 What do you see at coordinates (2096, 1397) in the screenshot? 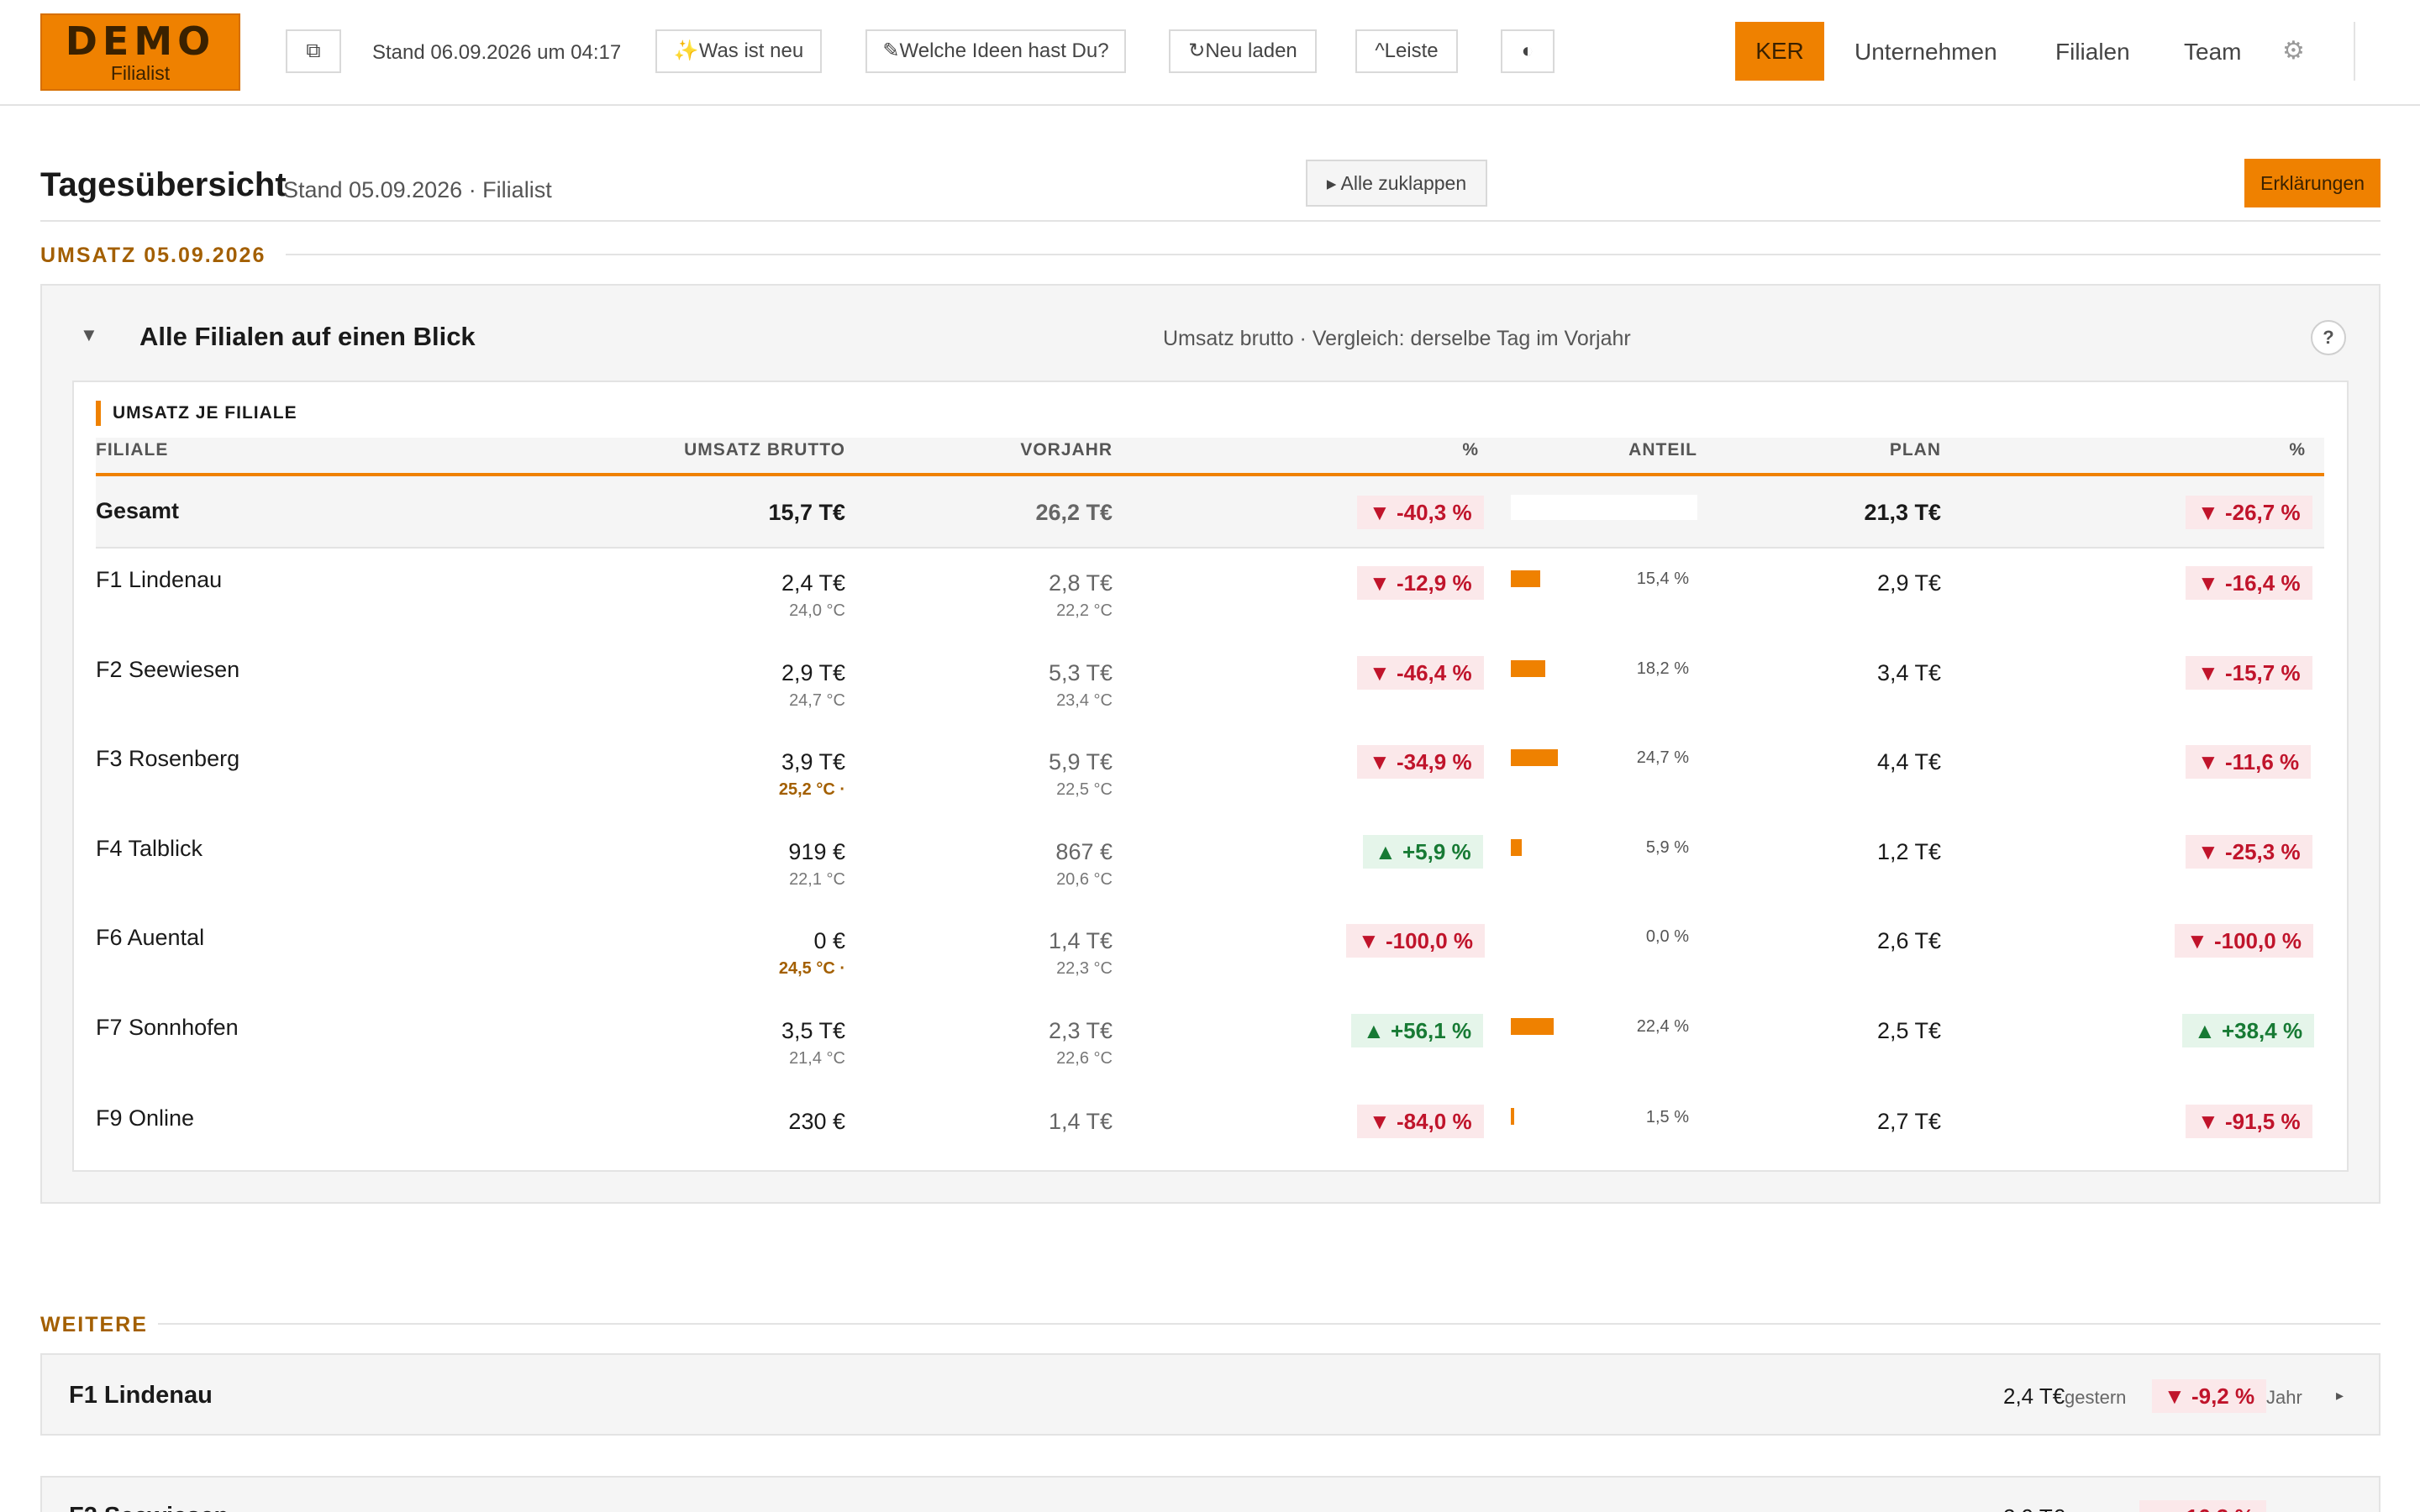
I see `branch-card-unit: gestern` at bounding box center [2096, 1397].